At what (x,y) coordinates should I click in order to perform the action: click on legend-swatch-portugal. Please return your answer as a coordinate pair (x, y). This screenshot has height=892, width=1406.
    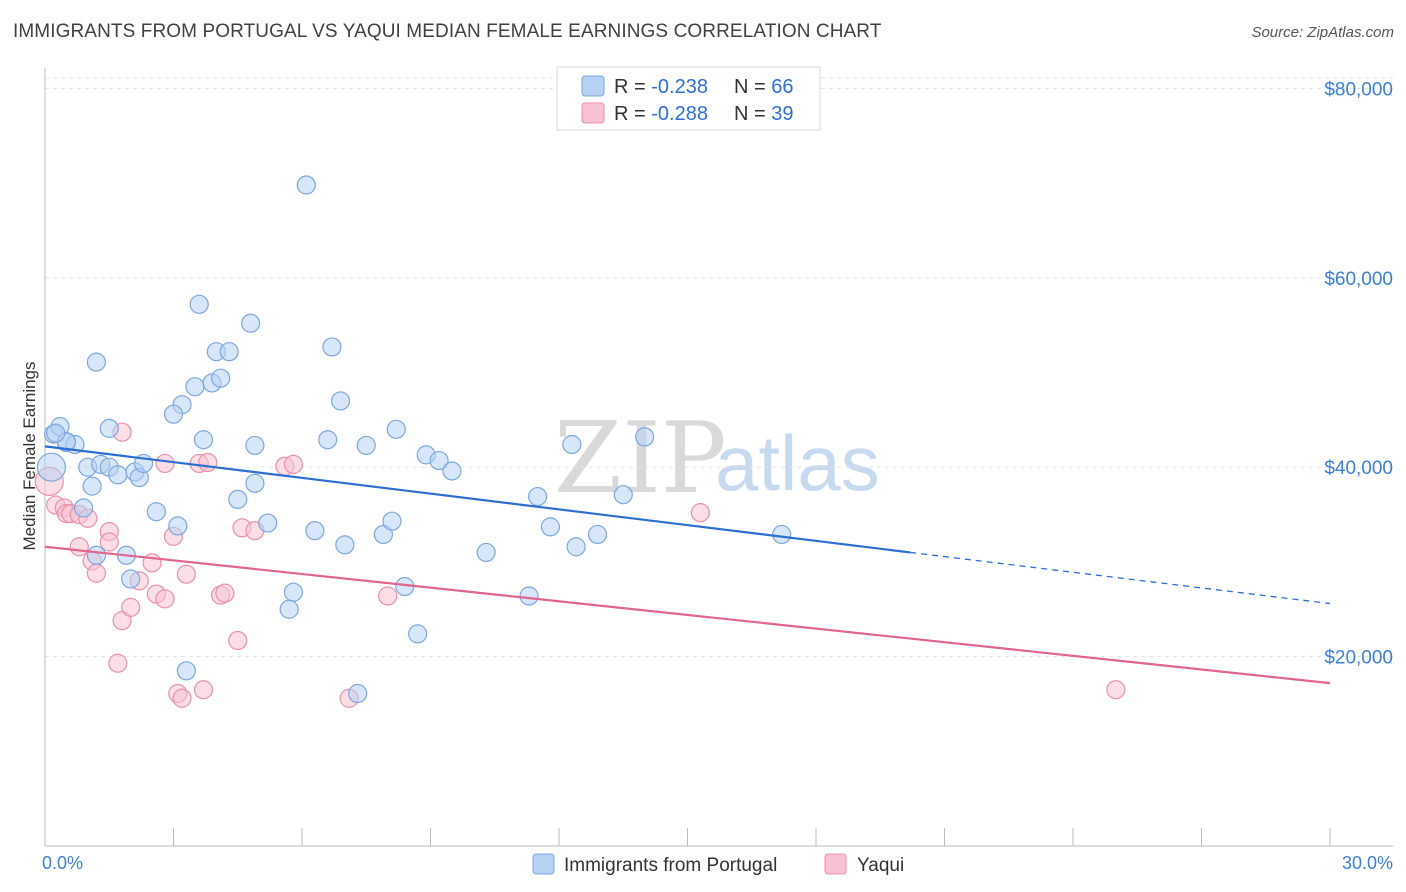
    Looking at the image, I should click on (593, 86).